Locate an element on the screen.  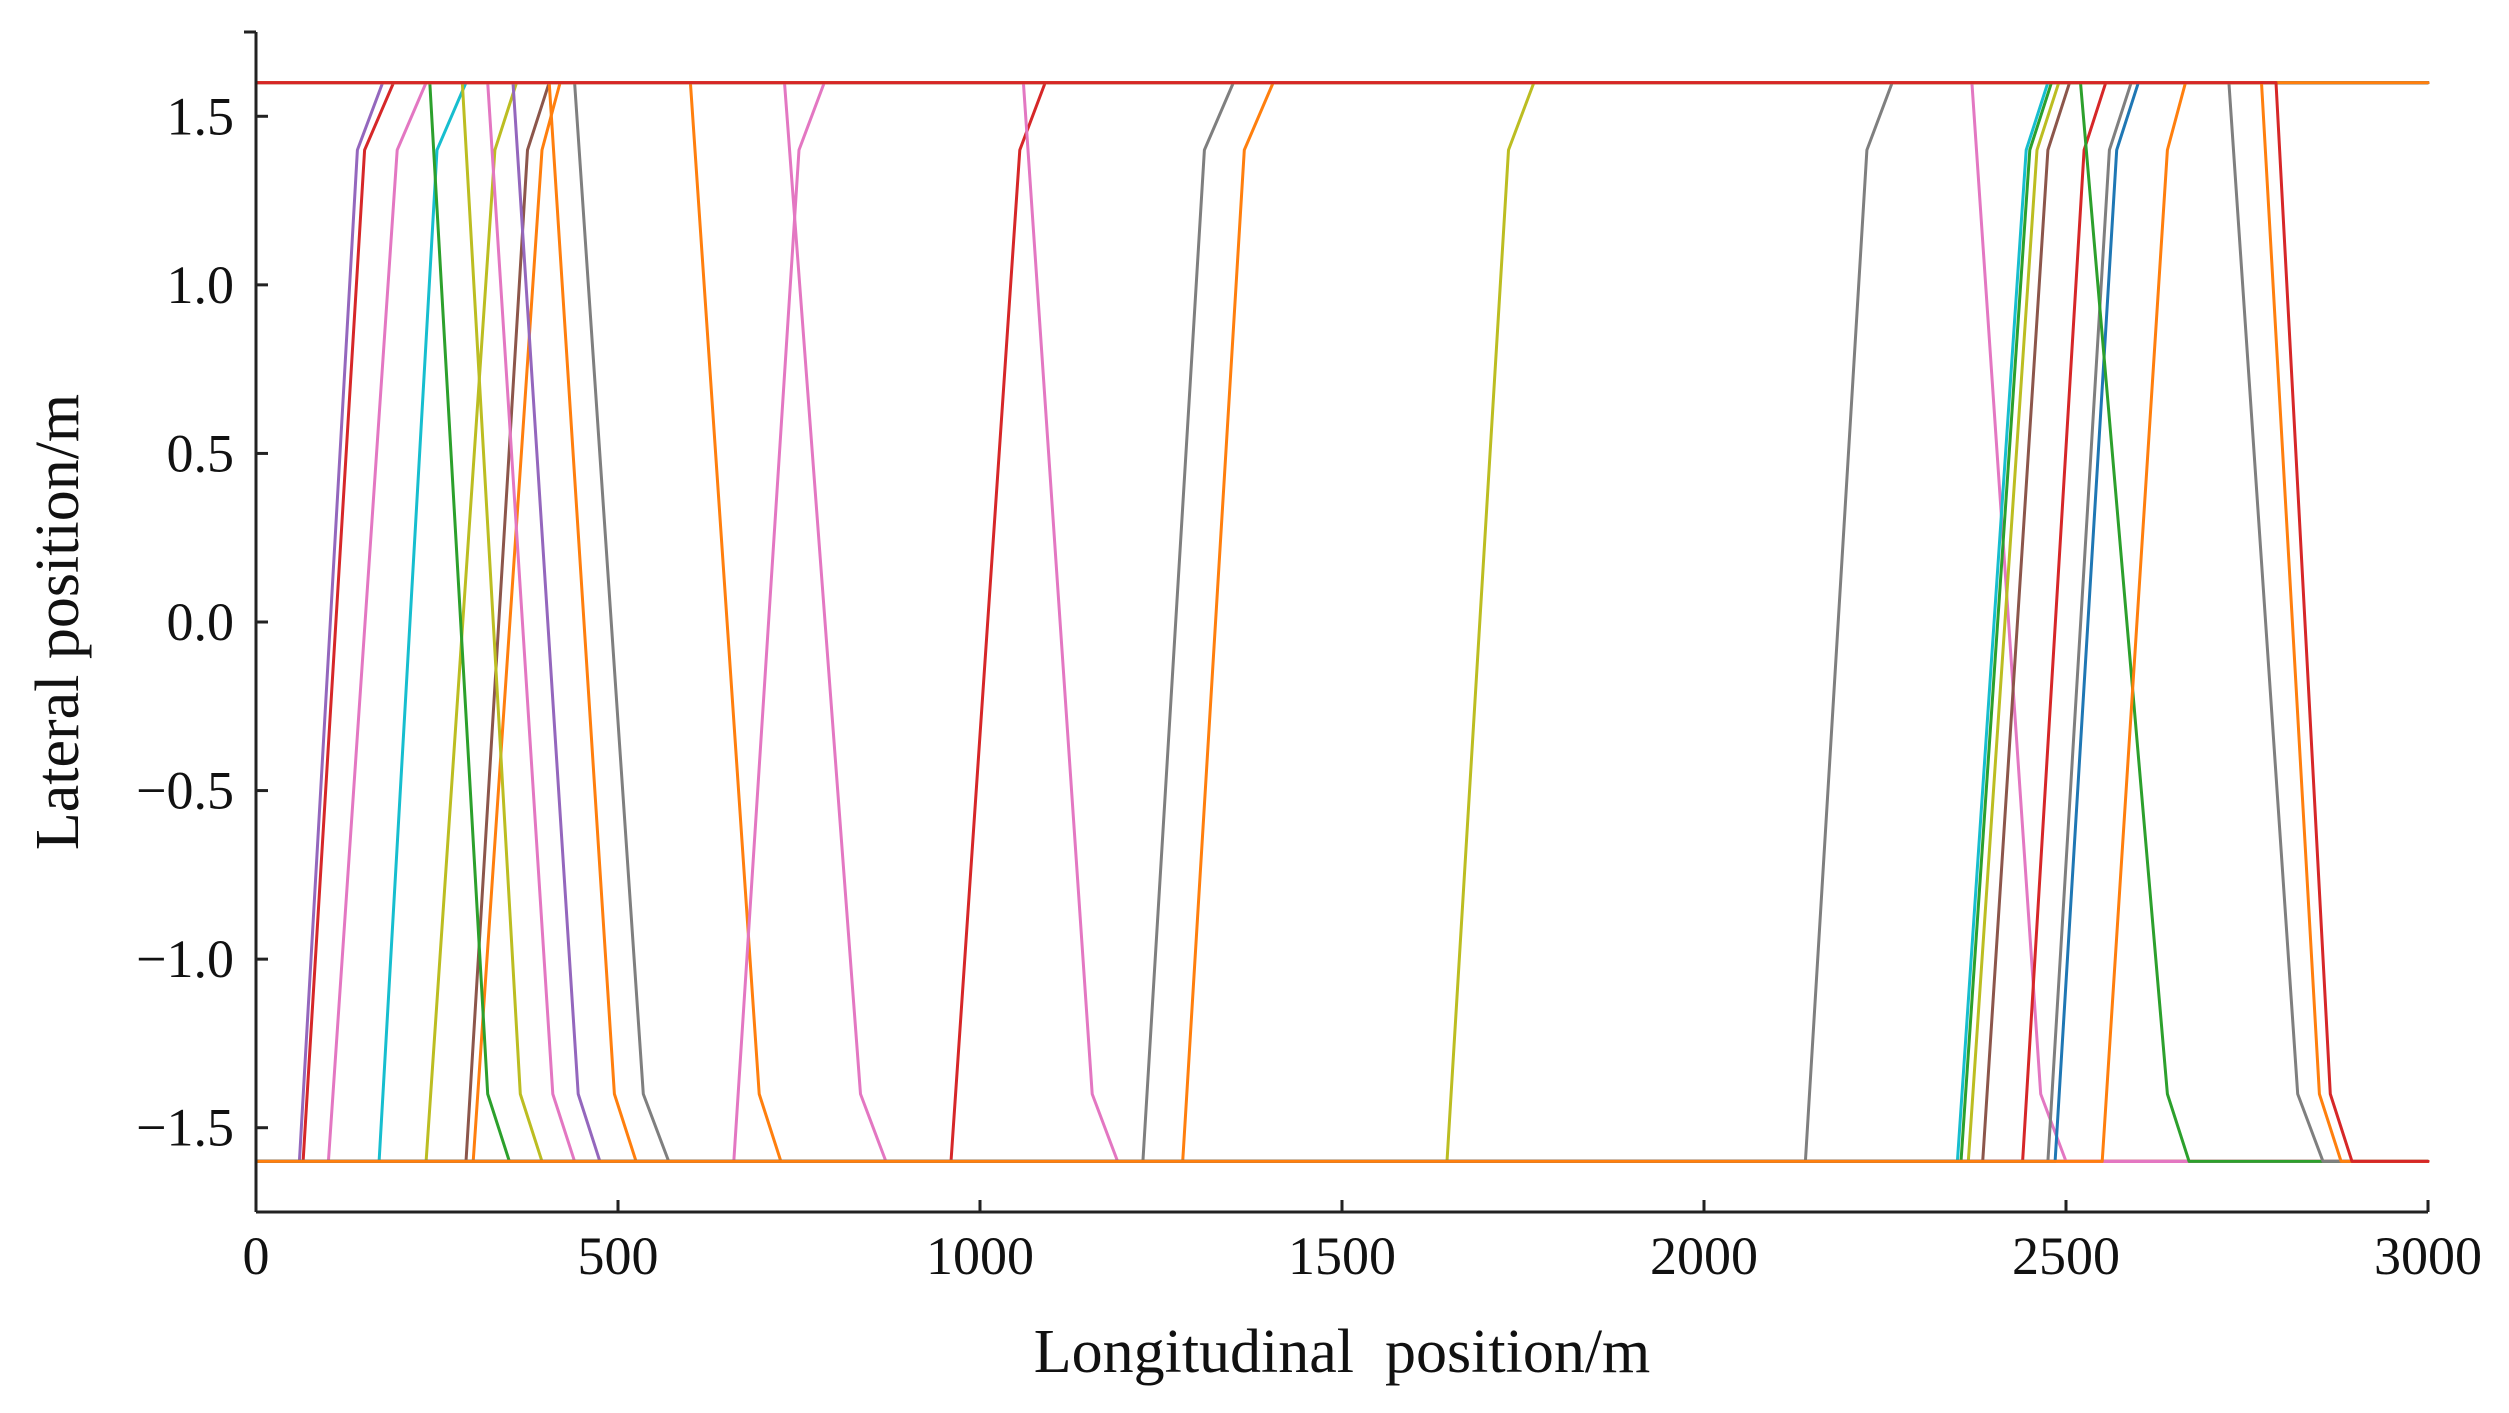
x-tick-label: 1500 is located at coordinates (1342, 1256).